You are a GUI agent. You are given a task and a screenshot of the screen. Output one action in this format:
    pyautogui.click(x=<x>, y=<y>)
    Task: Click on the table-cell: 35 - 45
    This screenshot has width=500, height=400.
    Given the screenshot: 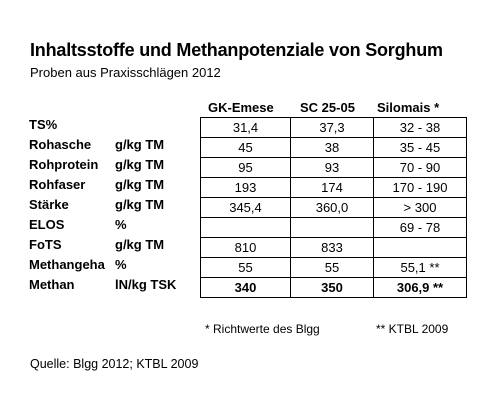 What is the action you would take?
    pyautogui.click(x=420, y=147)
    